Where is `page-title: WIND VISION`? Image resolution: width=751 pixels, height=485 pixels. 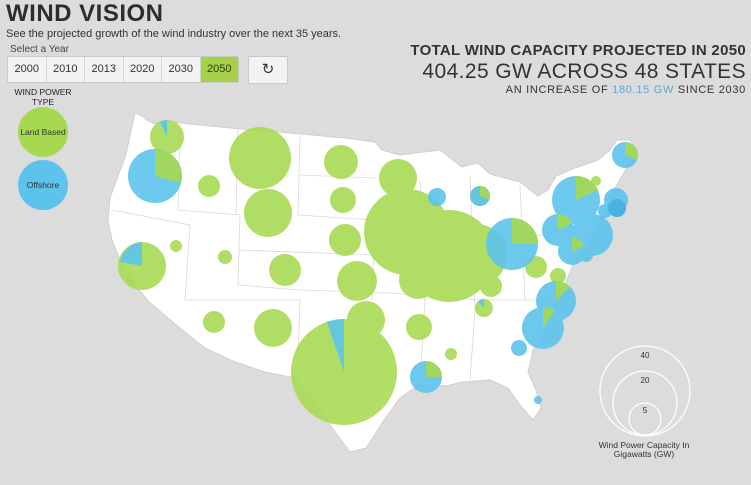
page-title: WIND VISION is located at coordinates (85, 13).